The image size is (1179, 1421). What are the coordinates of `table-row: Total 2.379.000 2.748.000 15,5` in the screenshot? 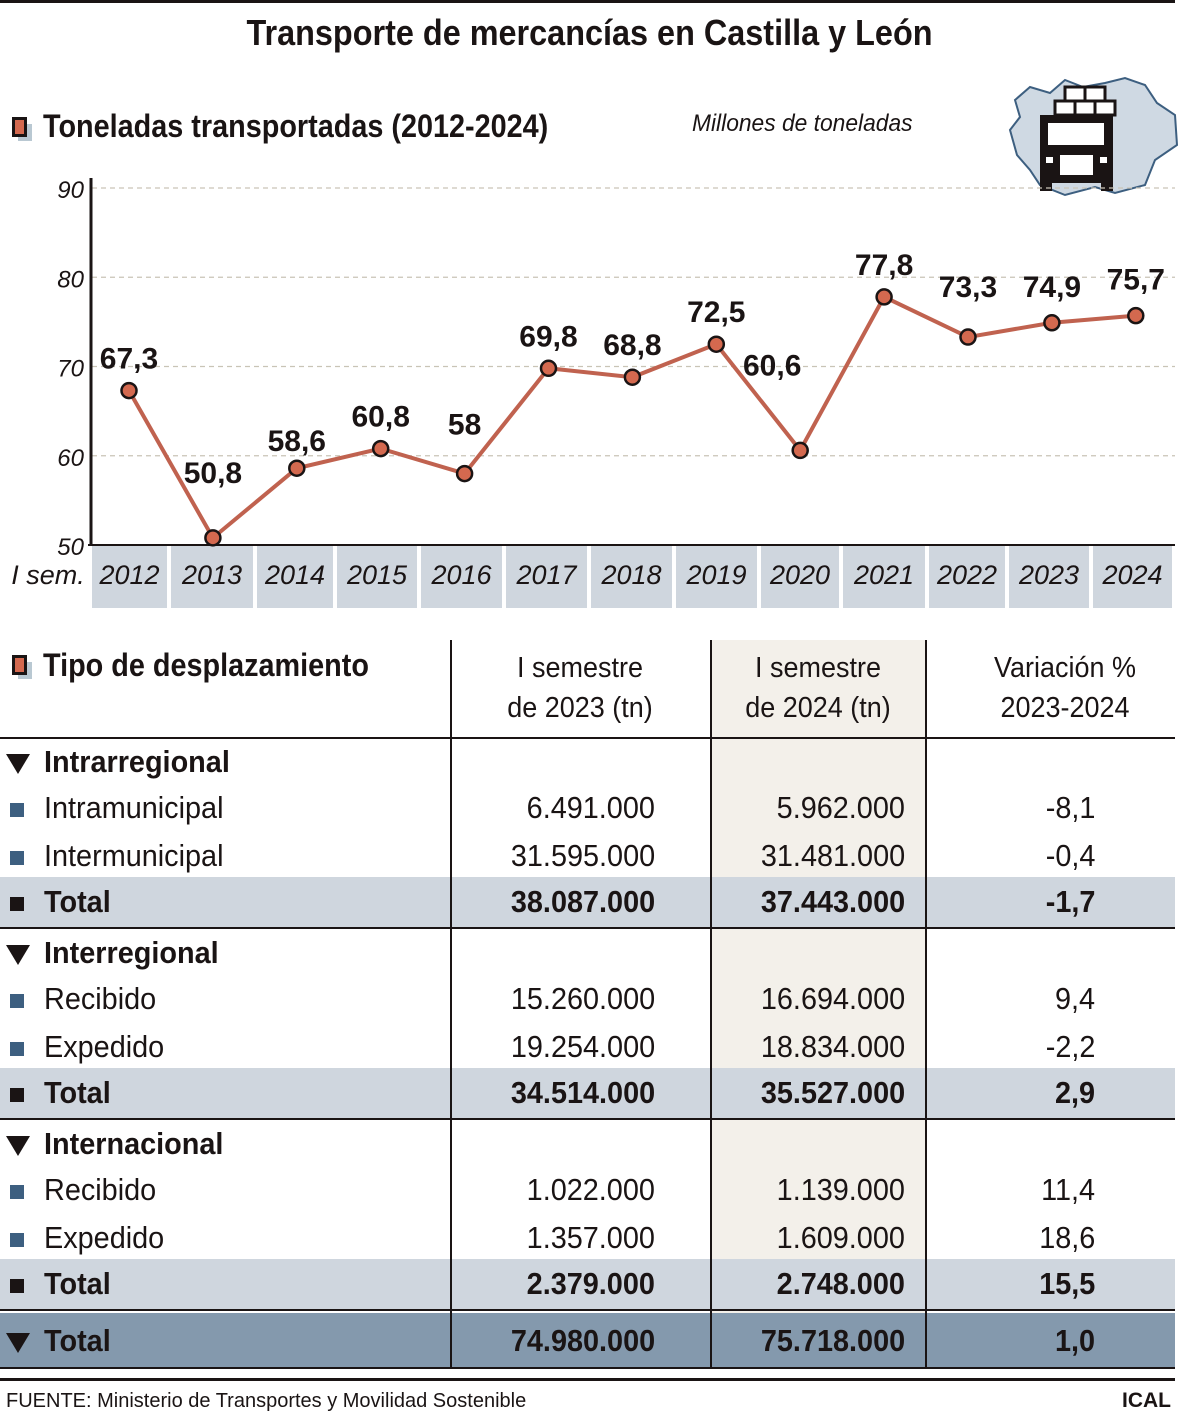 It's located at (587, 1284).